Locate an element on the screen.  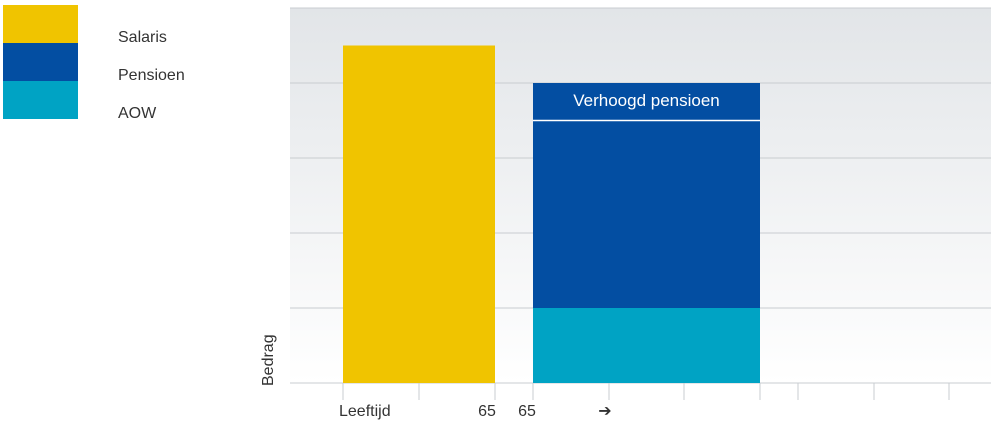
legend-label: Pensioen is located at coordinates (151, 75).